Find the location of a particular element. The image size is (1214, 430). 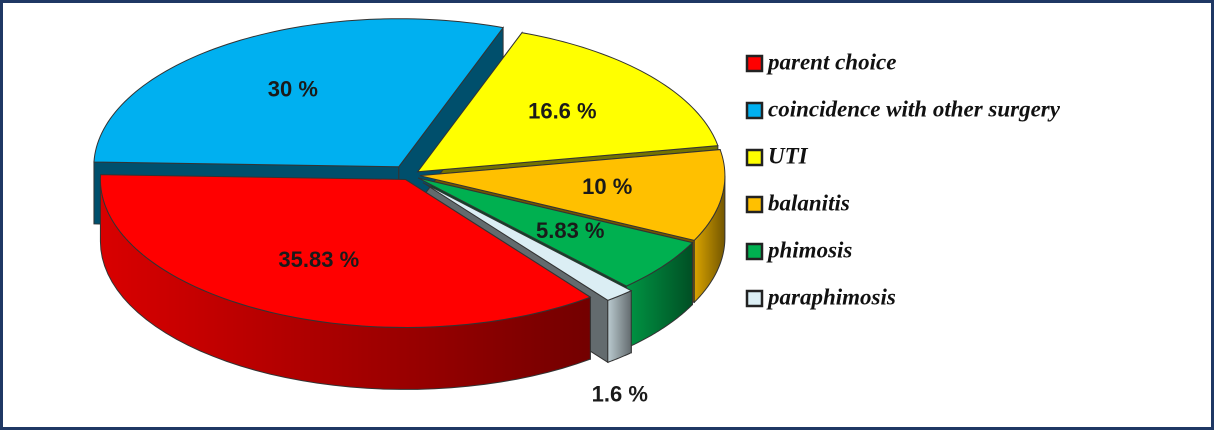

legend-label: phimosis is located at coordinates (809, 249).